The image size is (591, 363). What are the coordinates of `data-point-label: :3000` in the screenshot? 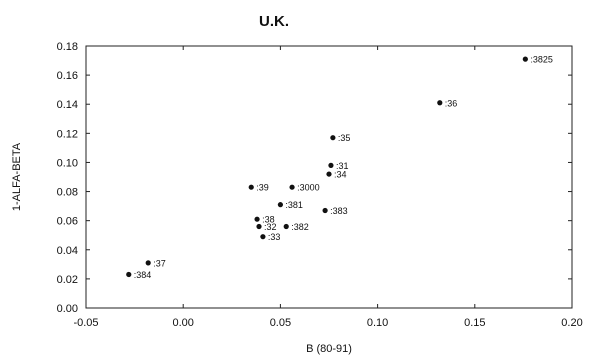 It's located at (308, 188).